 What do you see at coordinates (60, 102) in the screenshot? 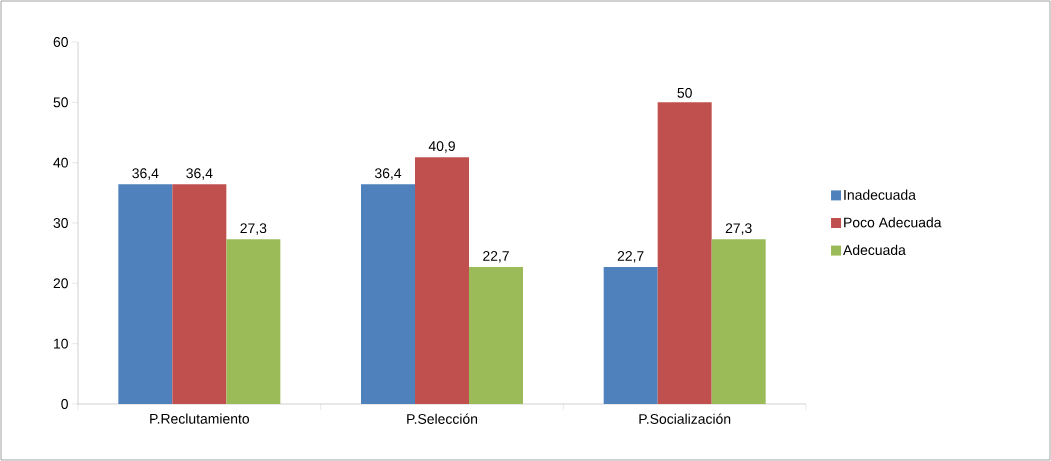
I see `y-tick-label: 50` at bounding box center [60, 102].